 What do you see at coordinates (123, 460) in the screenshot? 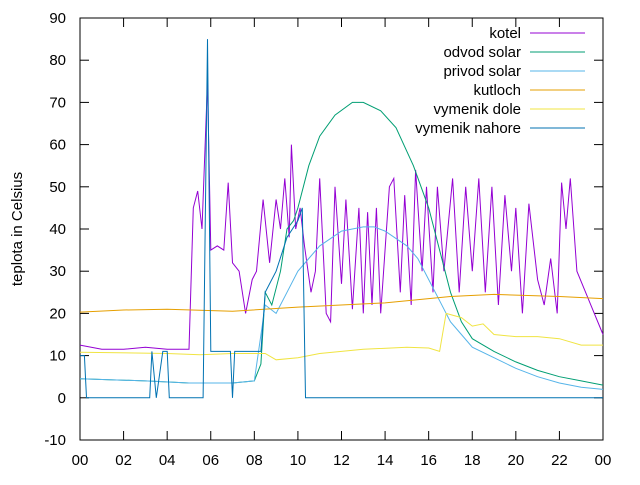
I see `x-tick-label: 02` at bounding box center [123, 460].